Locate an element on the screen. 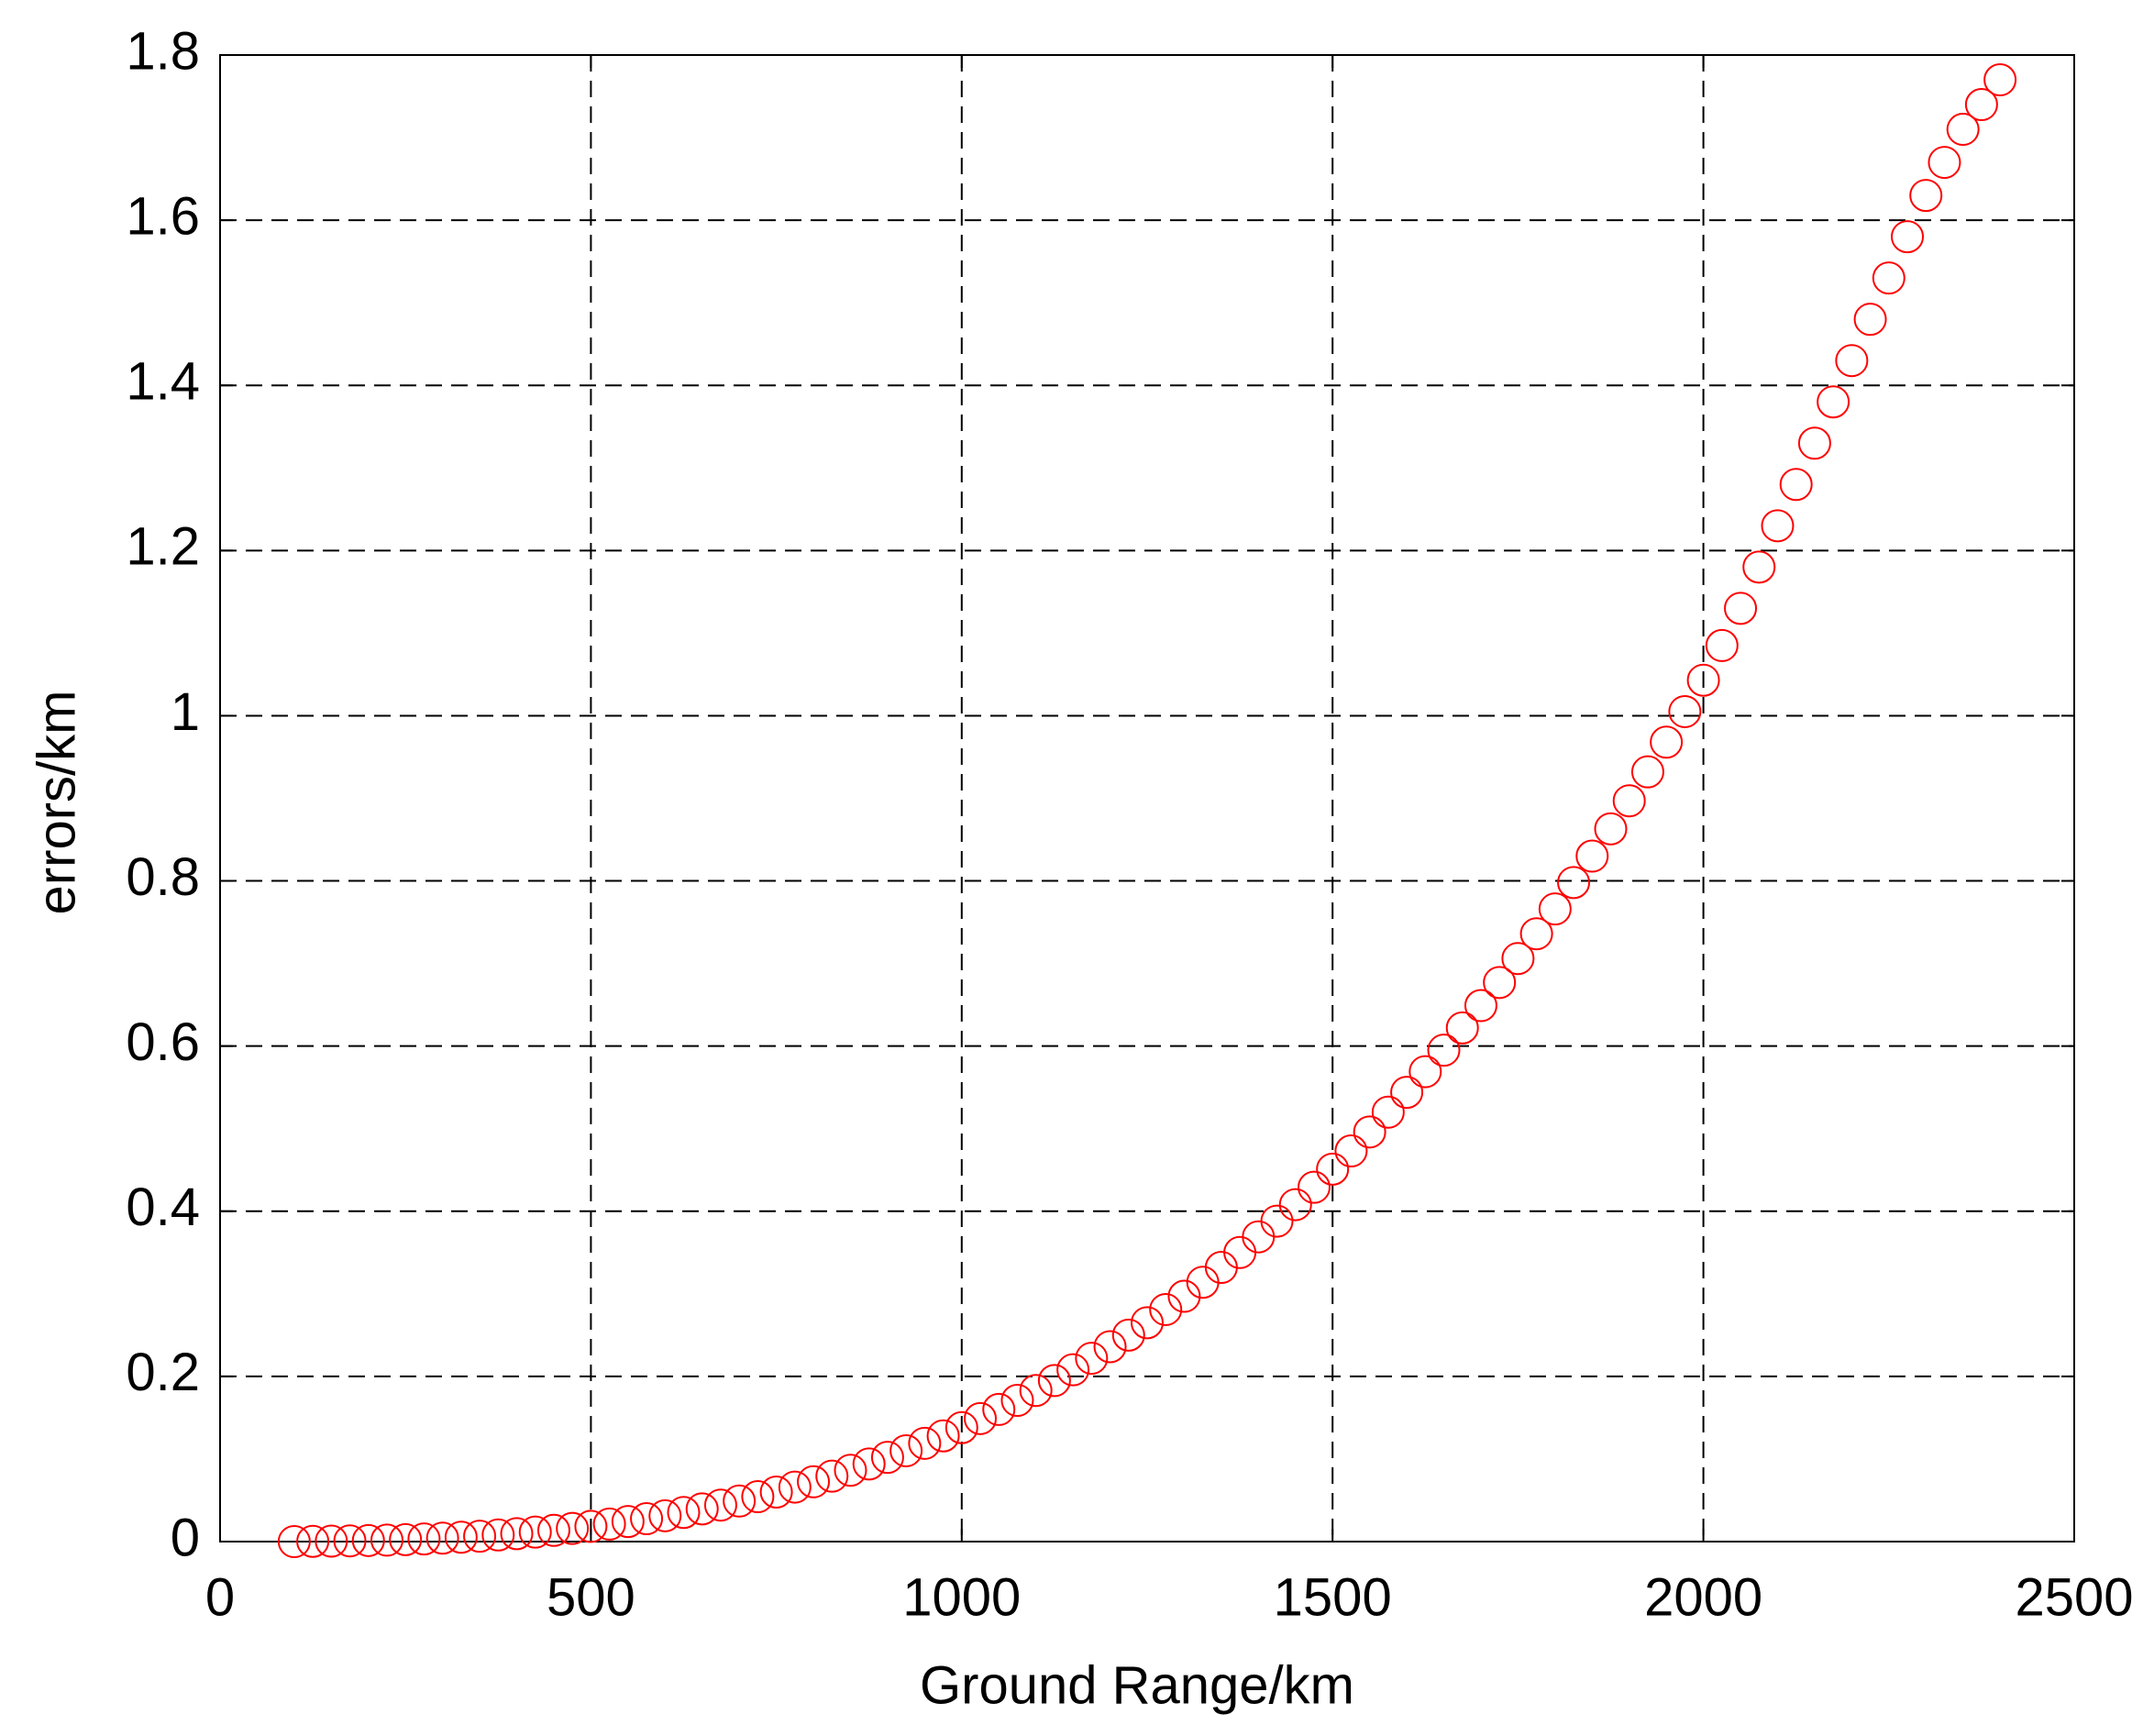  x-tick-label: 2500 is located at coordinates (2074, 1597).